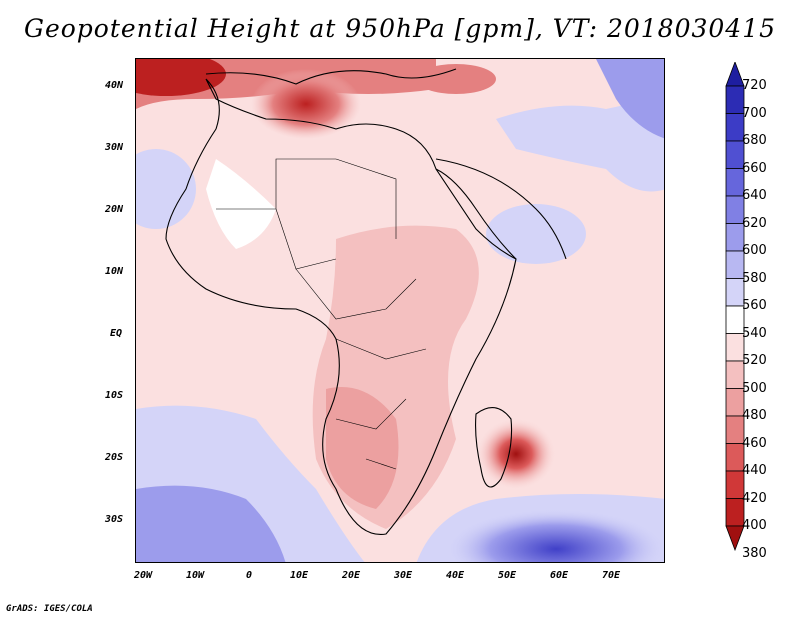  What do you see at coordinates (754, 140) in the screenshot?
I see `colorbar-label: 680` at bounding box center [754, 140].